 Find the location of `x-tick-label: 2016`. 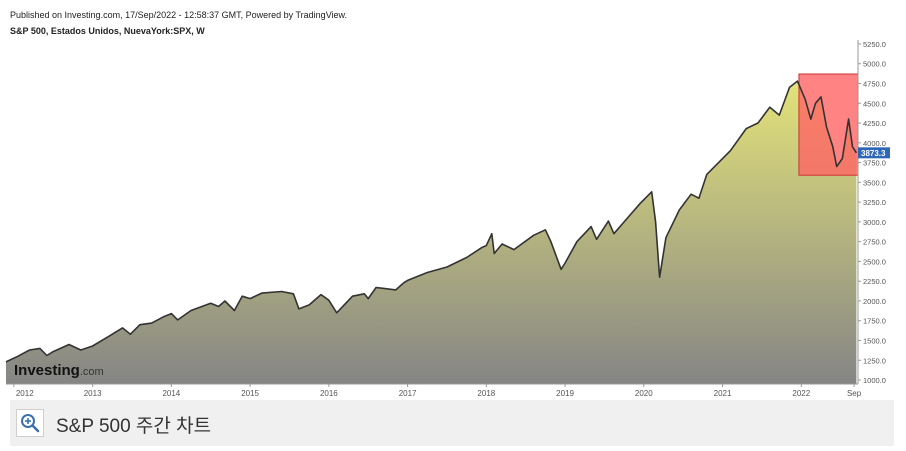

x-tick-label: 2016 is located at coordinates (329, 393).